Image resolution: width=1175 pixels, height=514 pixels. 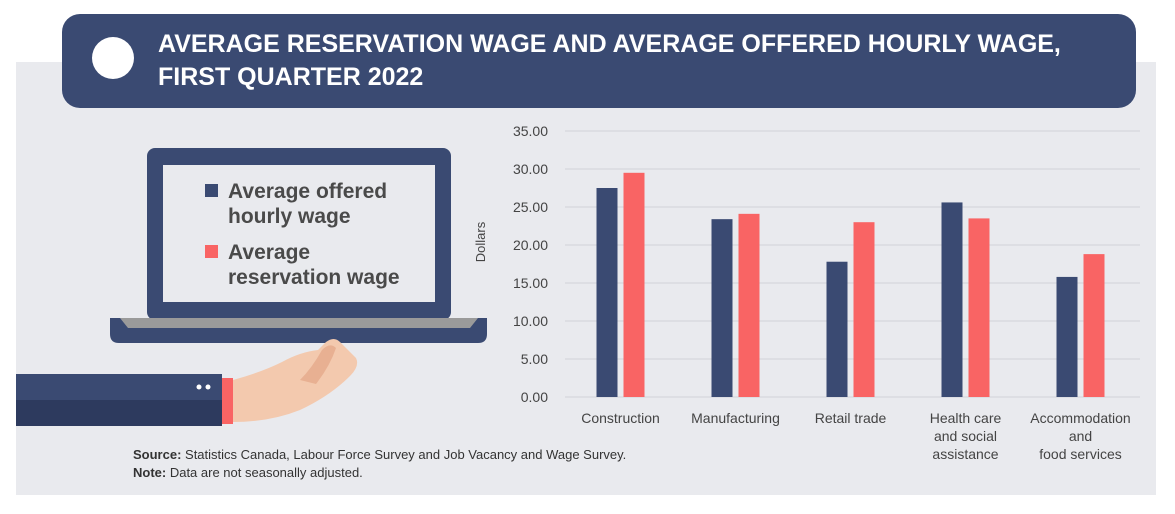 What do you see at coordinates (966, 418) in the screenshot?
I see `x-tick-label: Health care` at bounding box center [966, 418].